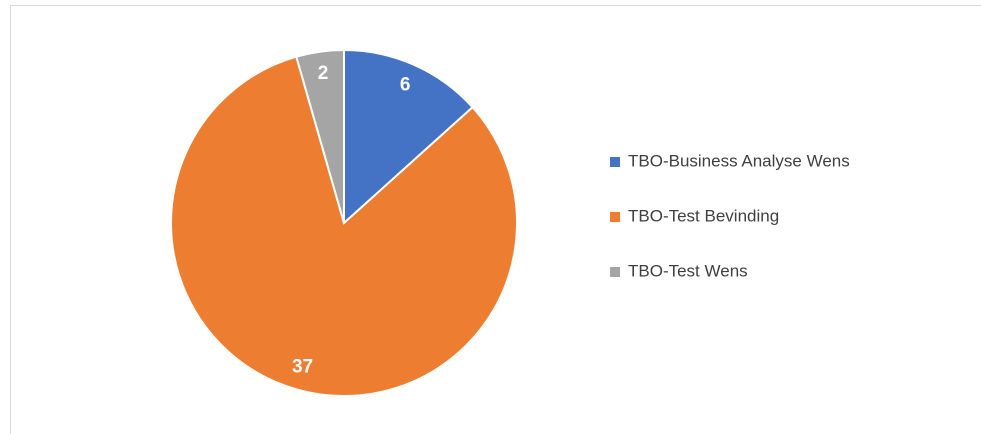 Image resolution: width=981 pixels, height=434 pixels. Describe the element at coordinates (739, 160) in the screenshot. I see `legend-label: TBO-Business Analyse Wens` at that location.